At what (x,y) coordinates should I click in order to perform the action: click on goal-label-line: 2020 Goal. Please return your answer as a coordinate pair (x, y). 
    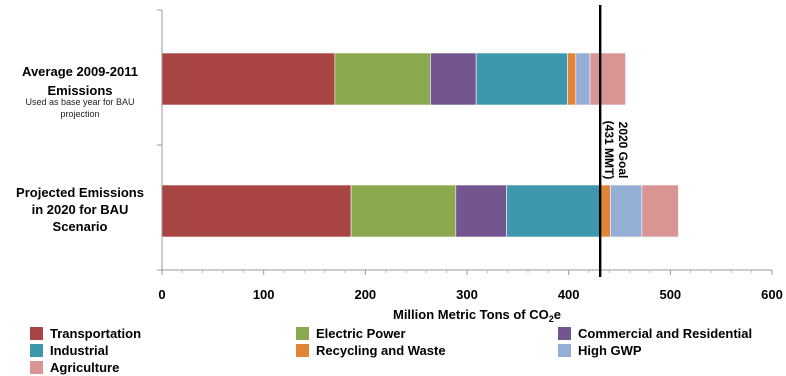
    Looking at the image, I should click on (623, 150).